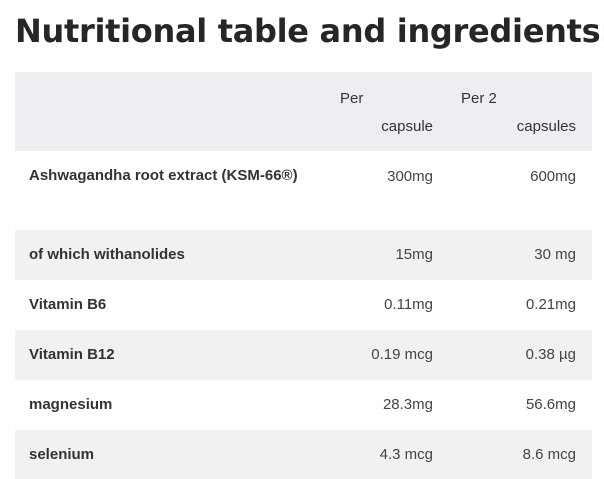 The width and height of the screenshot is (604, 479). Describe the element at coordinates (352, 98) in the screenshot. I see `header-per-capsule-line1: Per` at that location.